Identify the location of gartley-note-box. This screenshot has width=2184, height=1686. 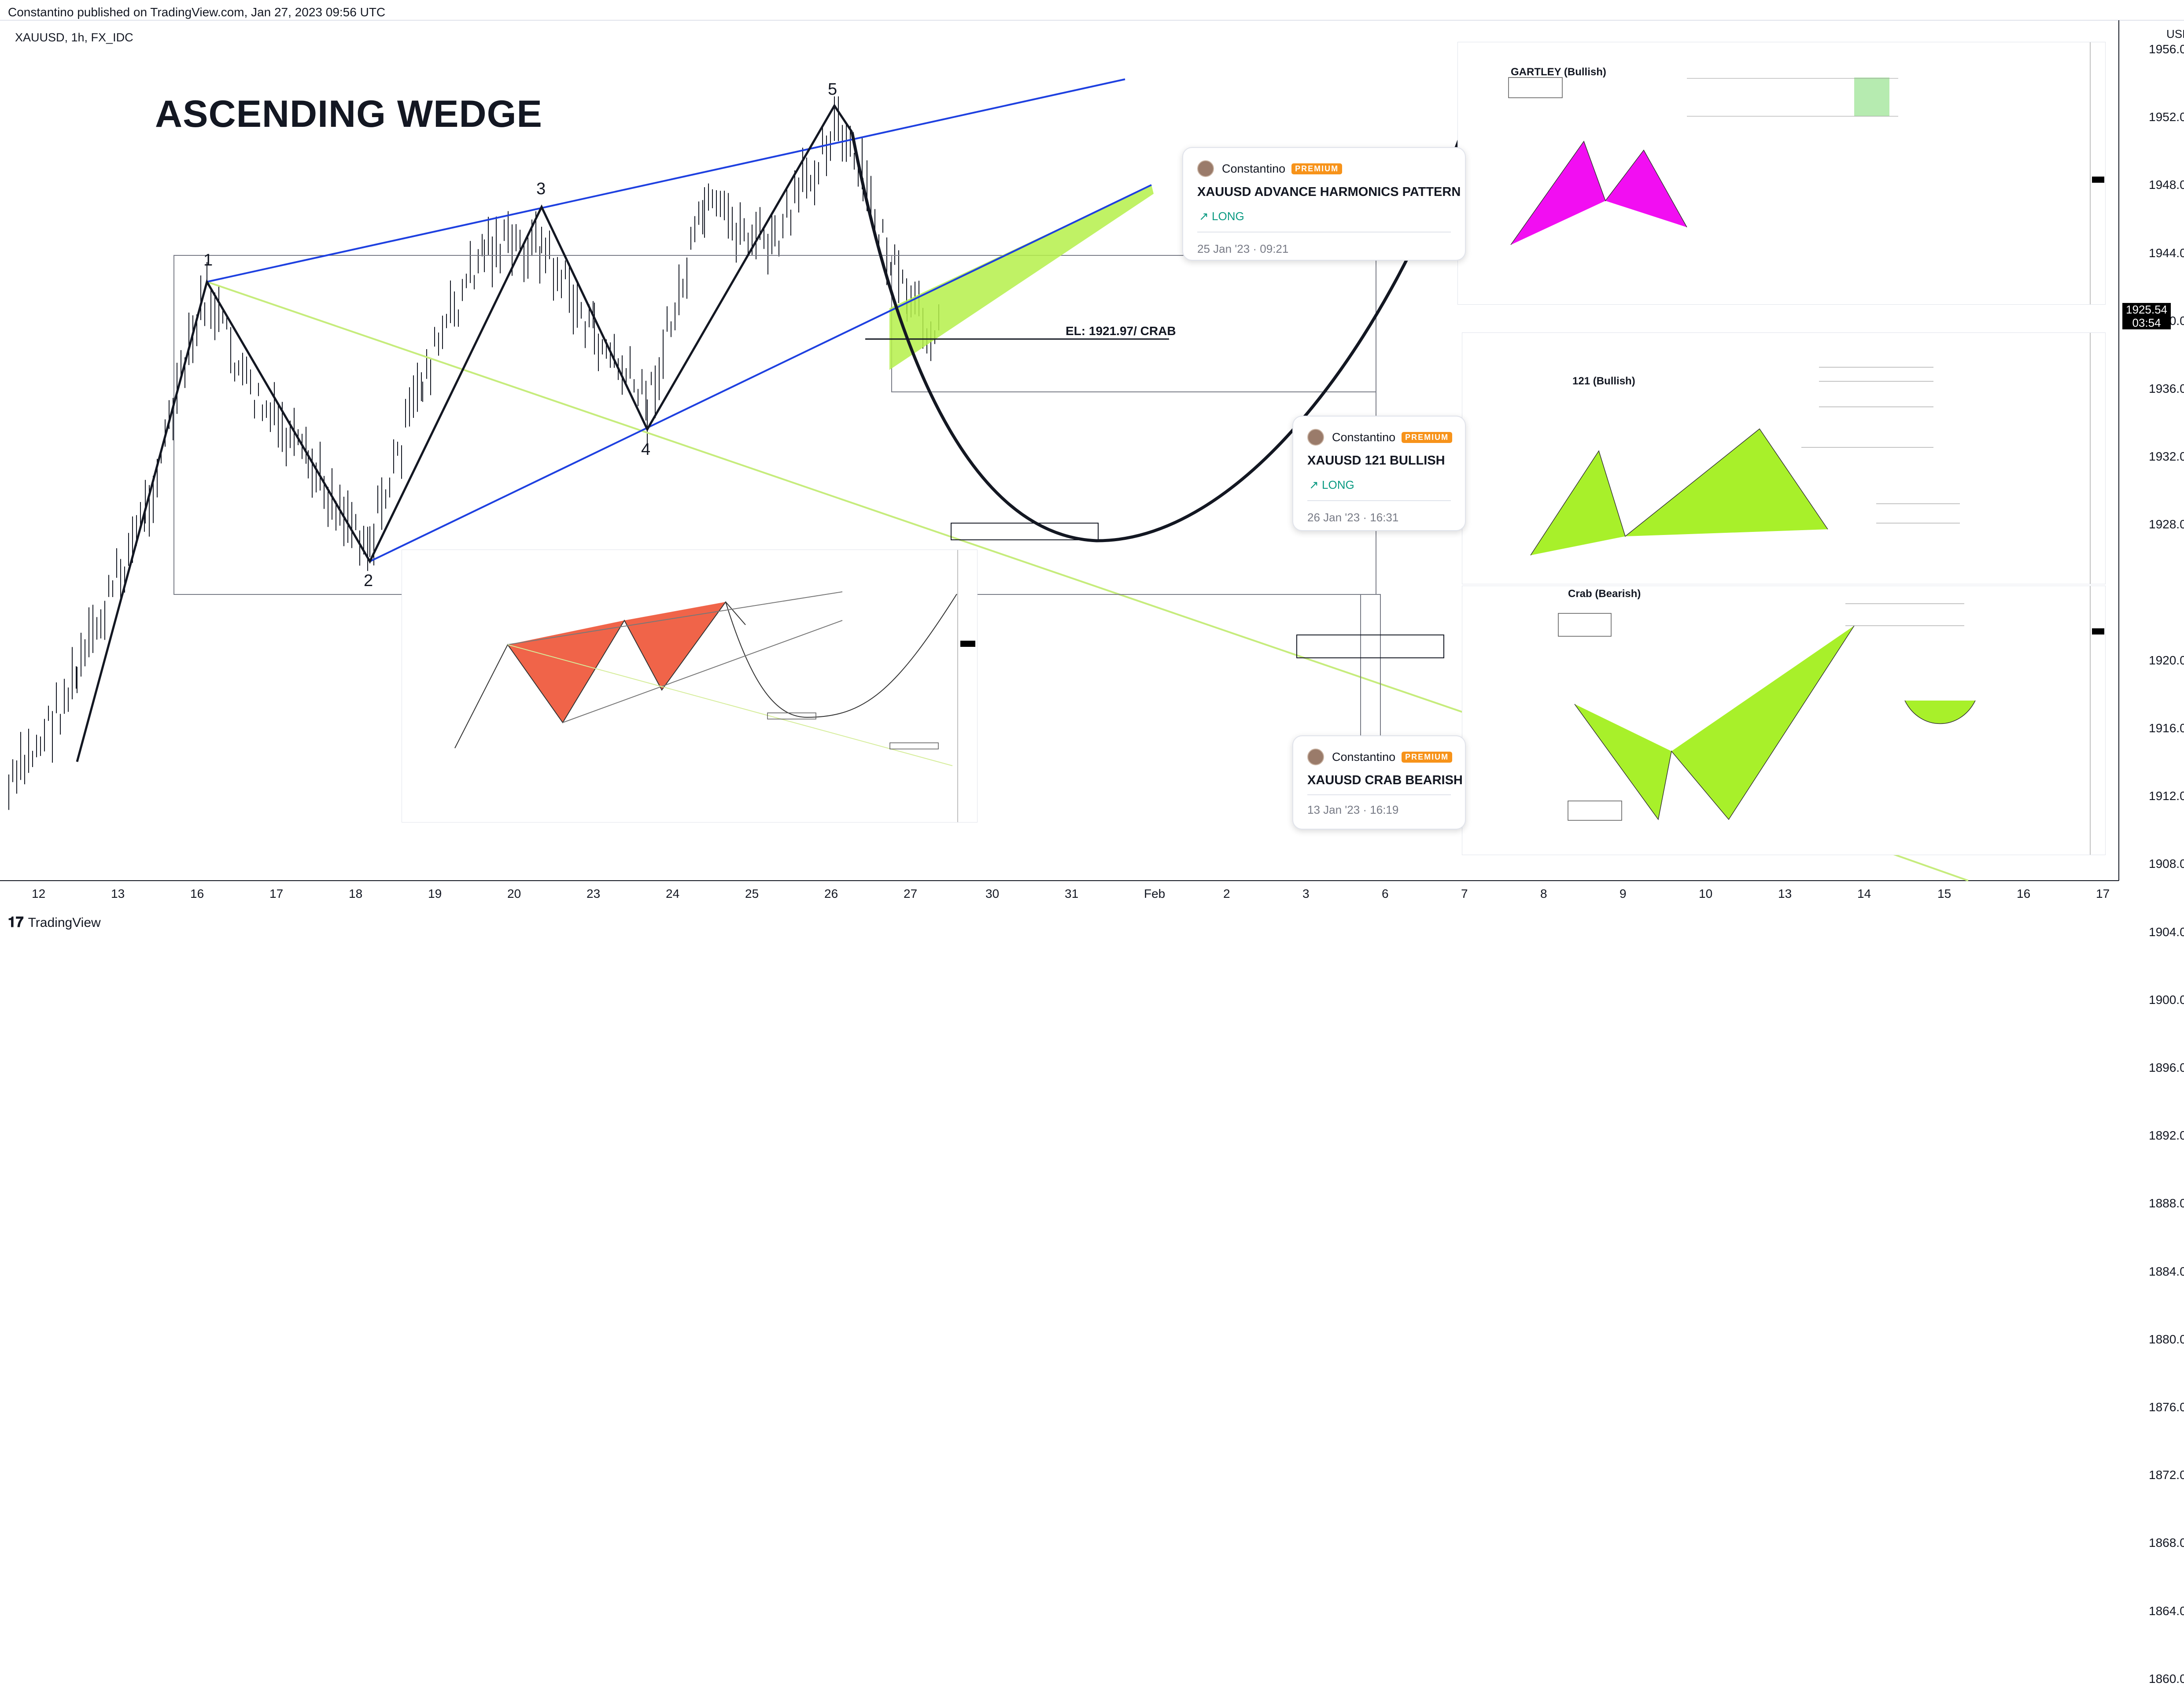
(1535, 87).